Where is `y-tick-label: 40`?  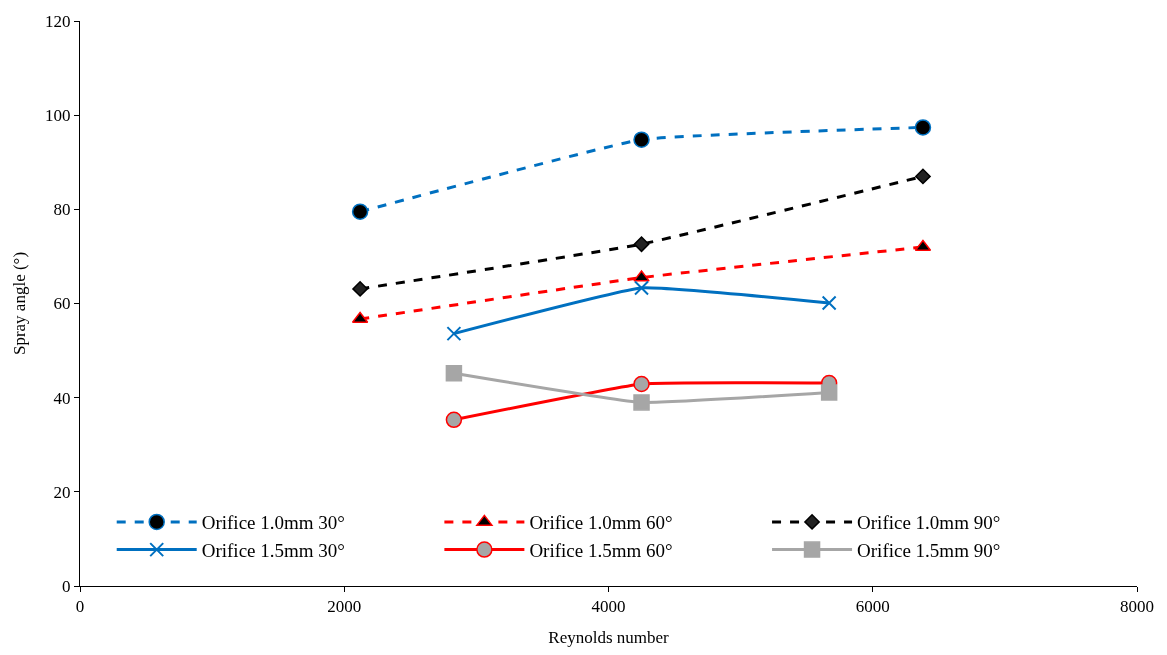 y-tick-label: 40 is located at coordinates (62, 398).